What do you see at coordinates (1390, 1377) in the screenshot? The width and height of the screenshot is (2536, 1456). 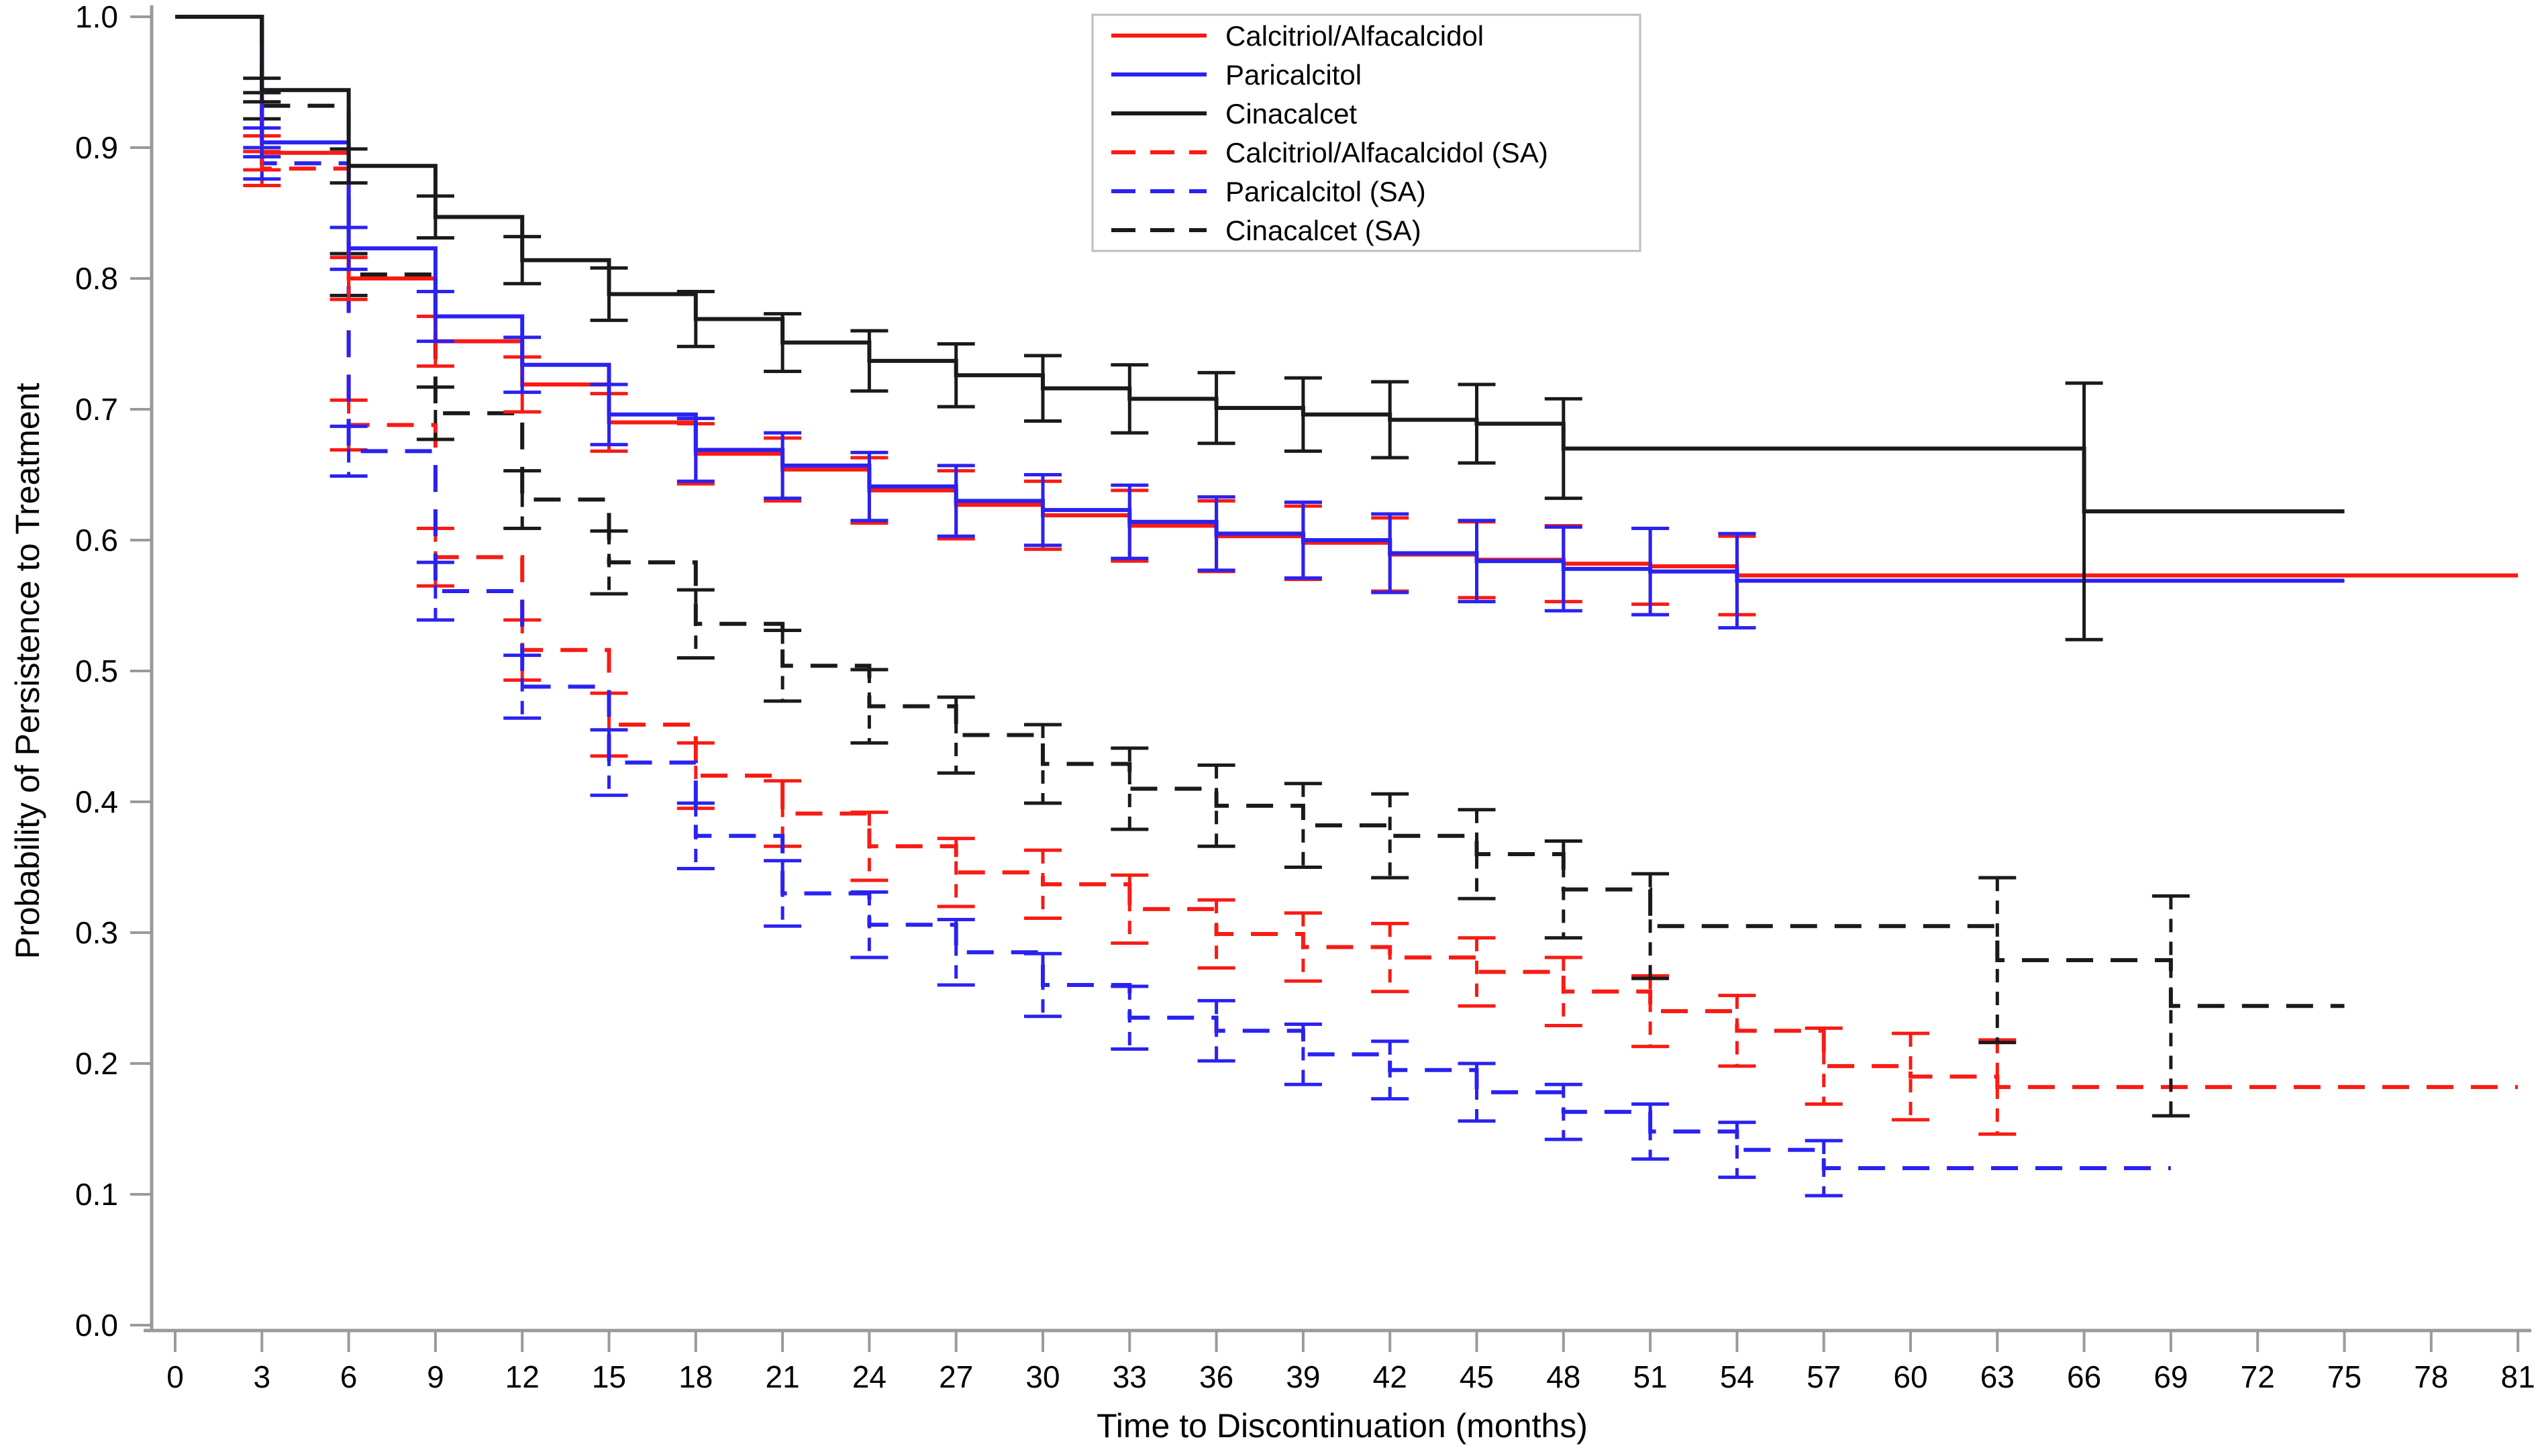 I see `x-tick-label: 42` at bounding box center [1390, 1377].